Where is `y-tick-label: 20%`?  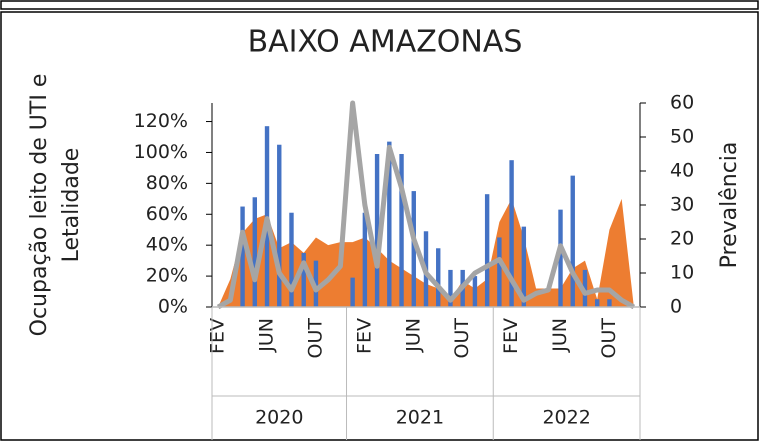 y-tick-label: 20% is located at coordinates (167, 276).